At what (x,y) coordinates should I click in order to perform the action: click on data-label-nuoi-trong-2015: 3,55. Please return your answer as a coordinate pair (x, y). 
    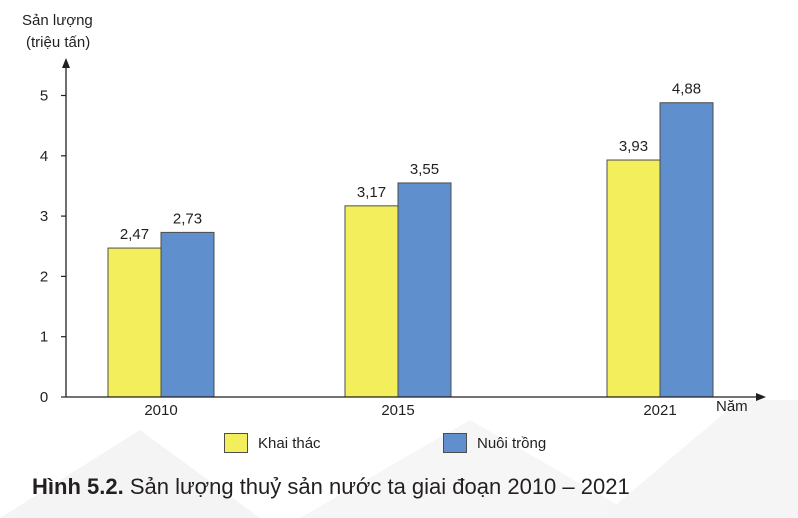
    Looking at the image, I should click on (424, 169).